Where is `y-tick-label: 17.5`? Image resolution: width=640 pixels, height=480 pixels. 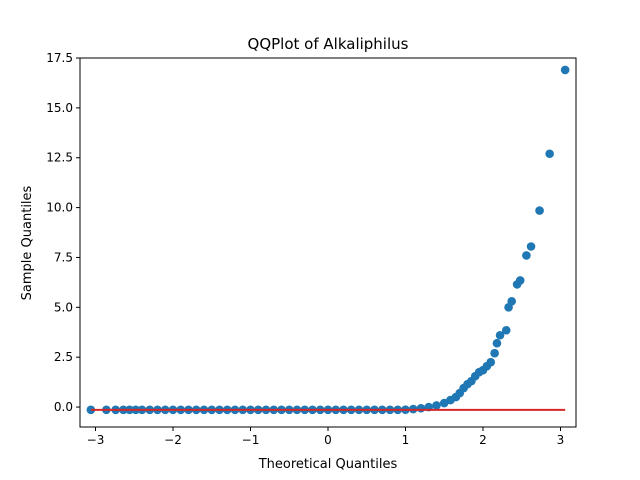 y-tick-label: 17.5 is located at coordinates (59, 58).